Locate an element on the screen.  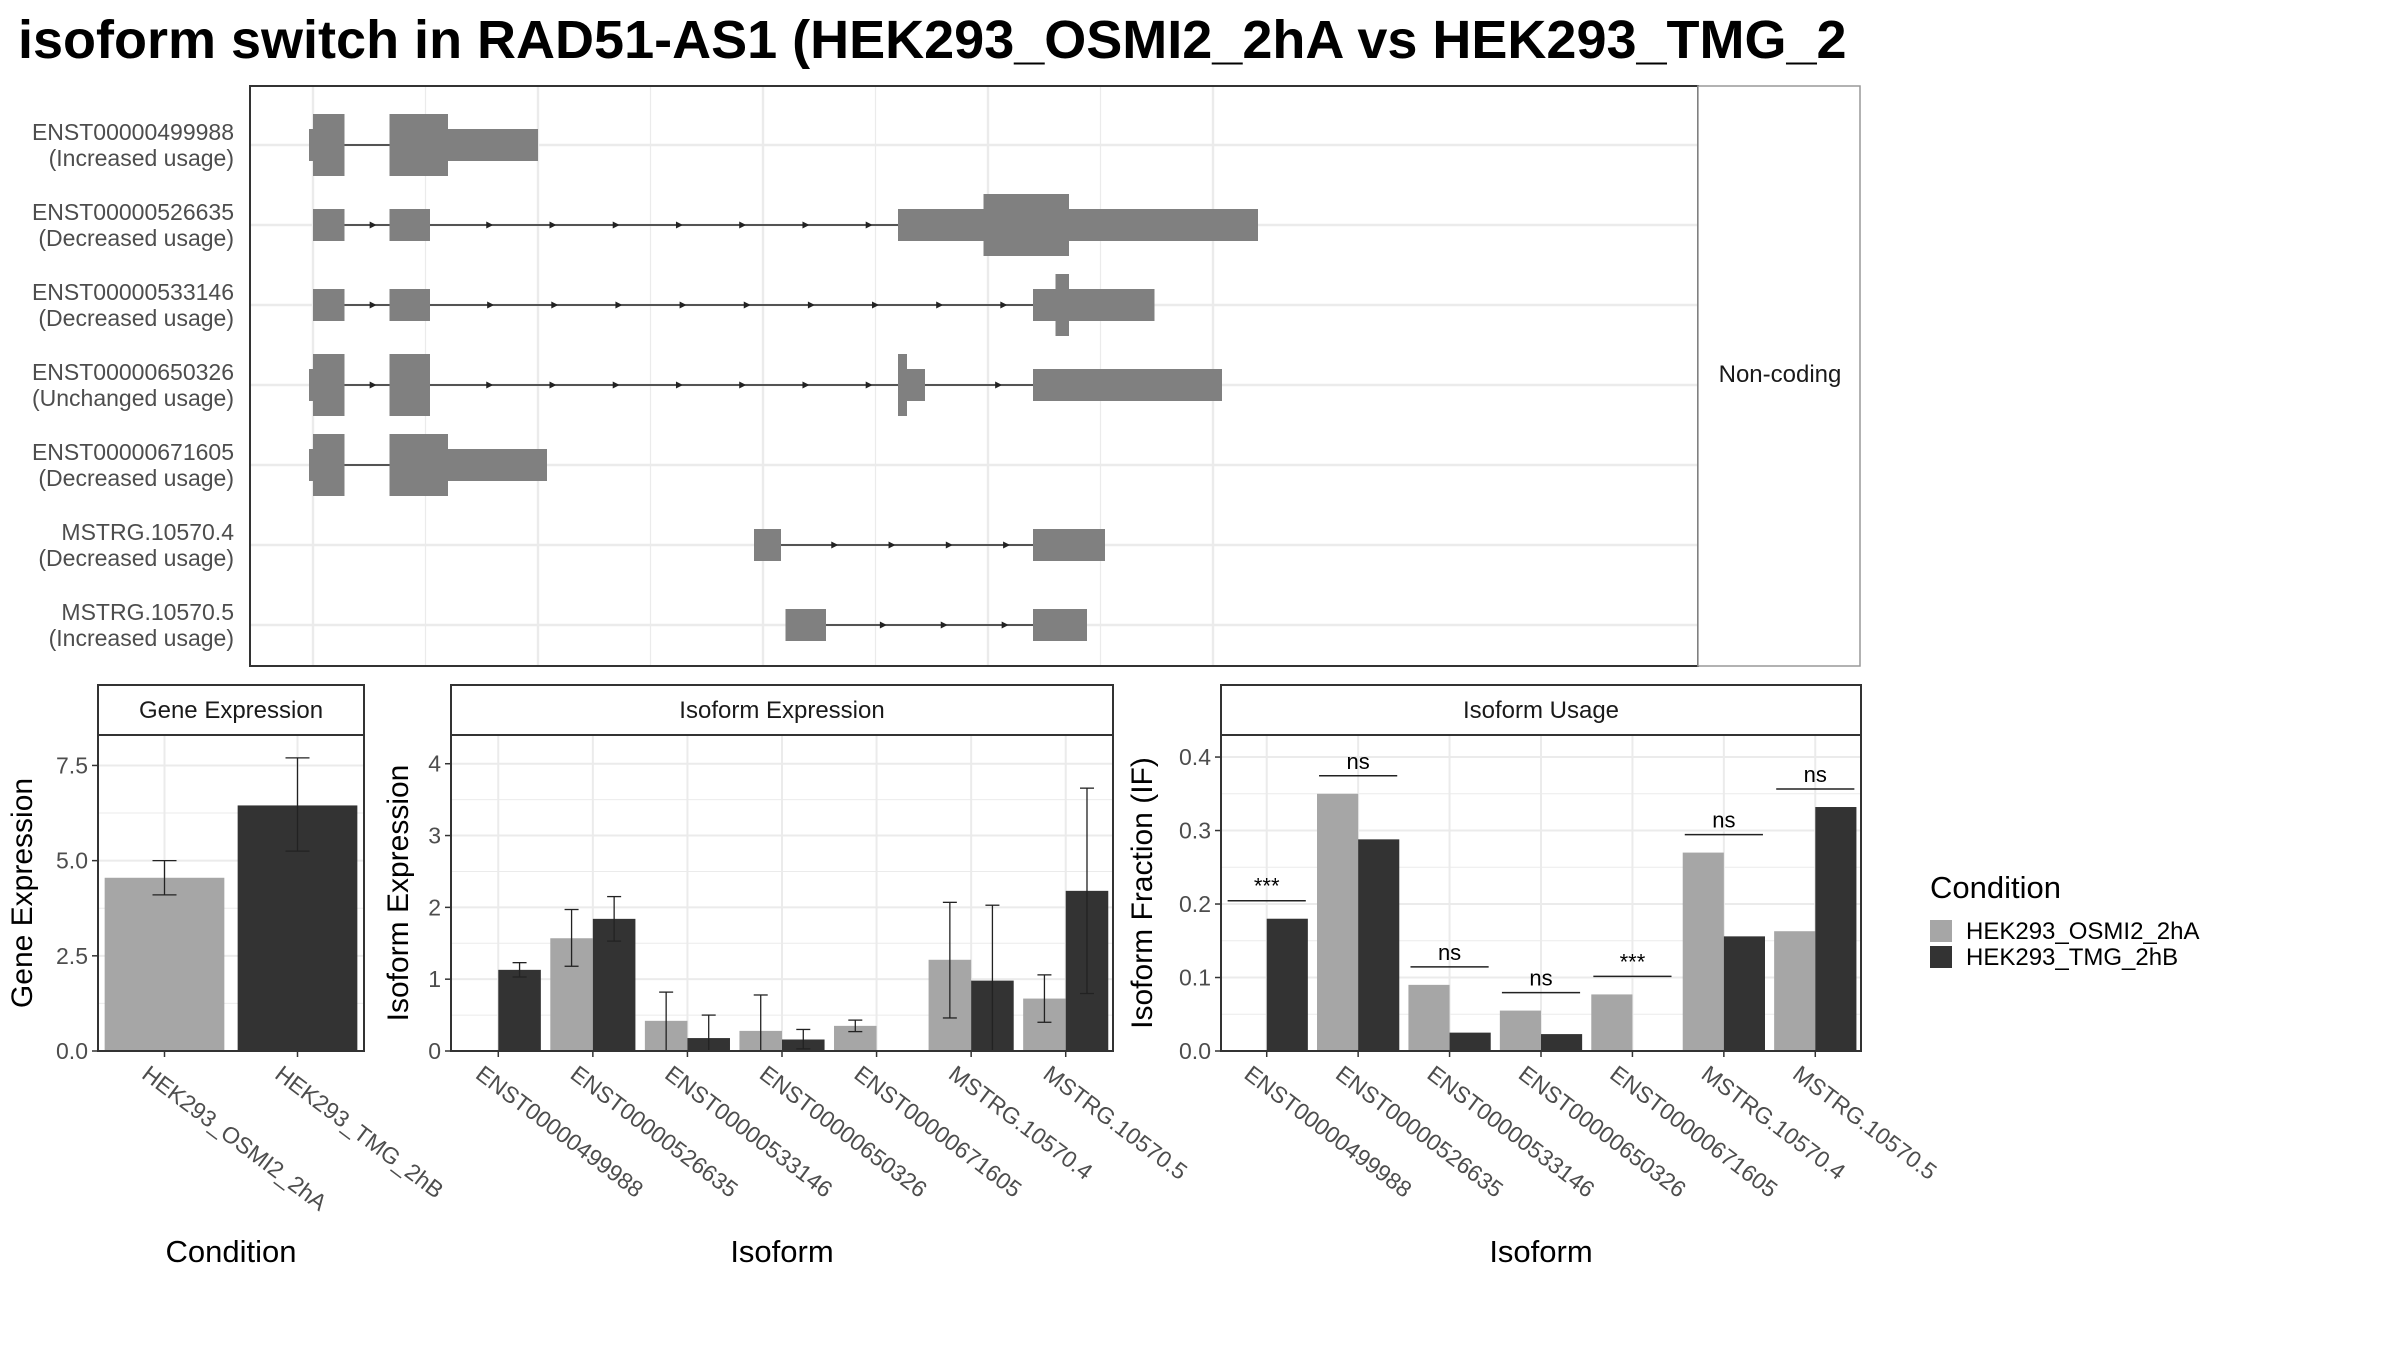
y-axis-title: Isoform Fraction (IF) is located at coordinates (1142, 893).